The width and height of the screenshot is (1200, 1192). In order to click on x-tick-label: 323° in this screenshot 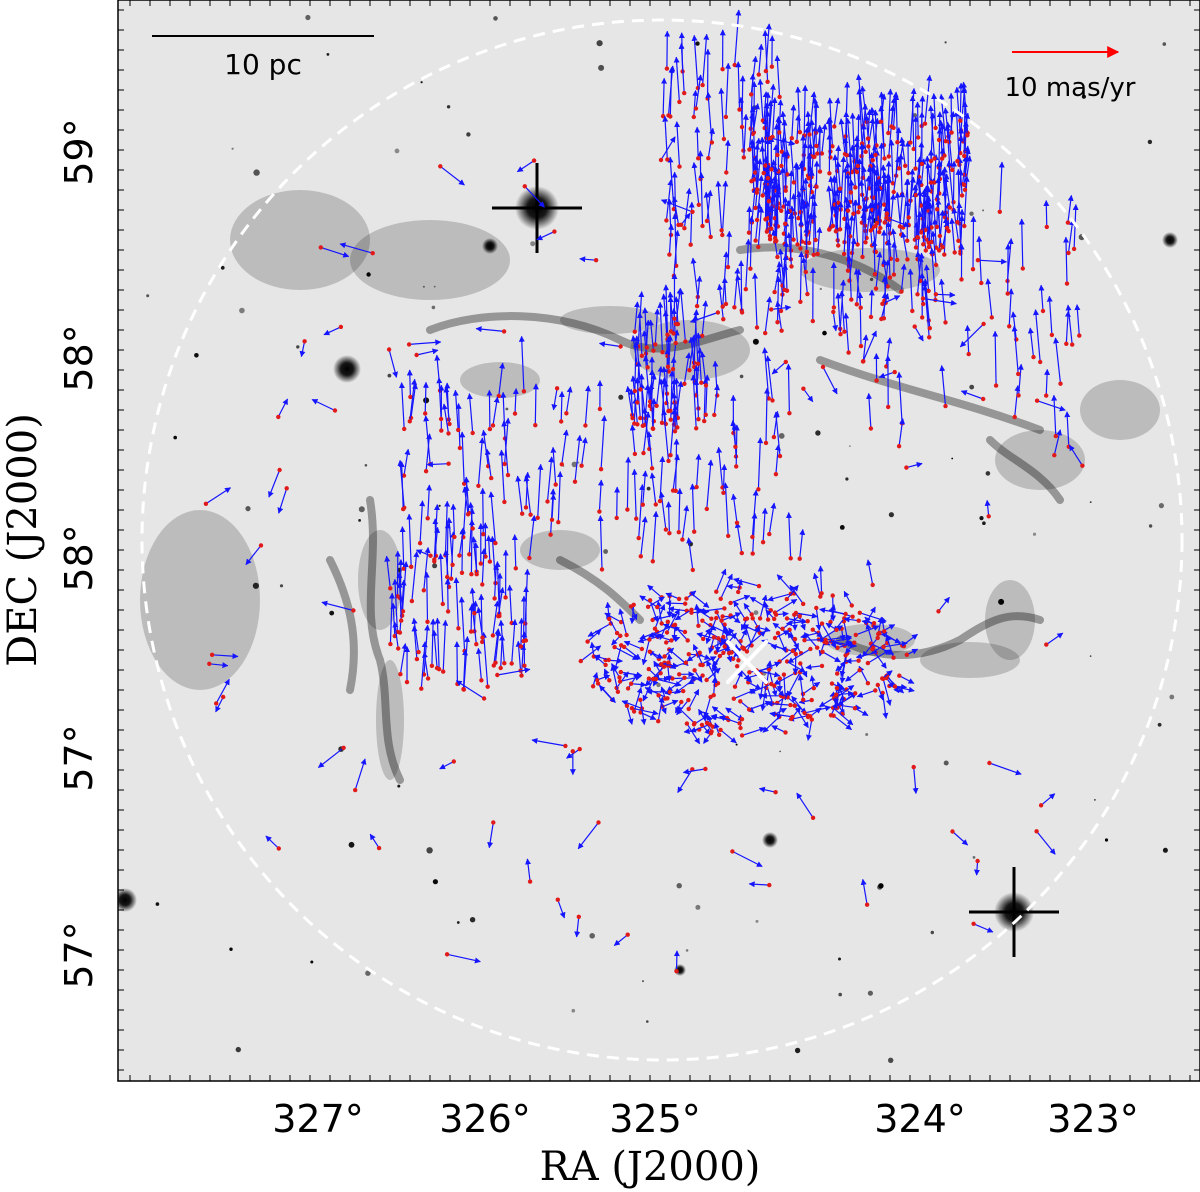, I will do `click(1093, 1119)`.